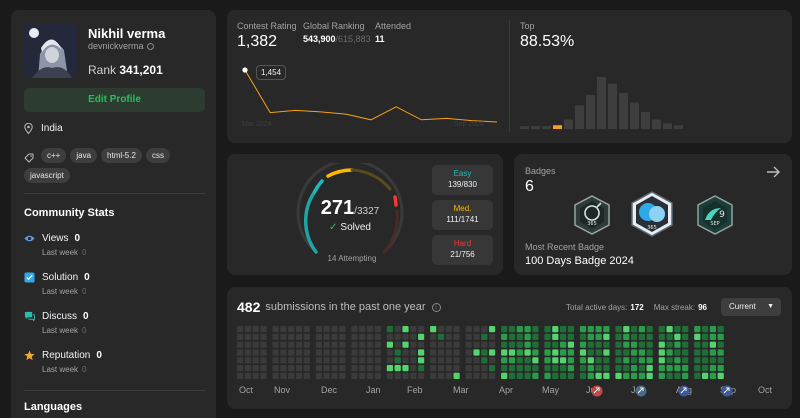  Describe the element at coordinates (114, 100) in the screenshot. I see `edit-profile-button: Edit Profile` at that location.